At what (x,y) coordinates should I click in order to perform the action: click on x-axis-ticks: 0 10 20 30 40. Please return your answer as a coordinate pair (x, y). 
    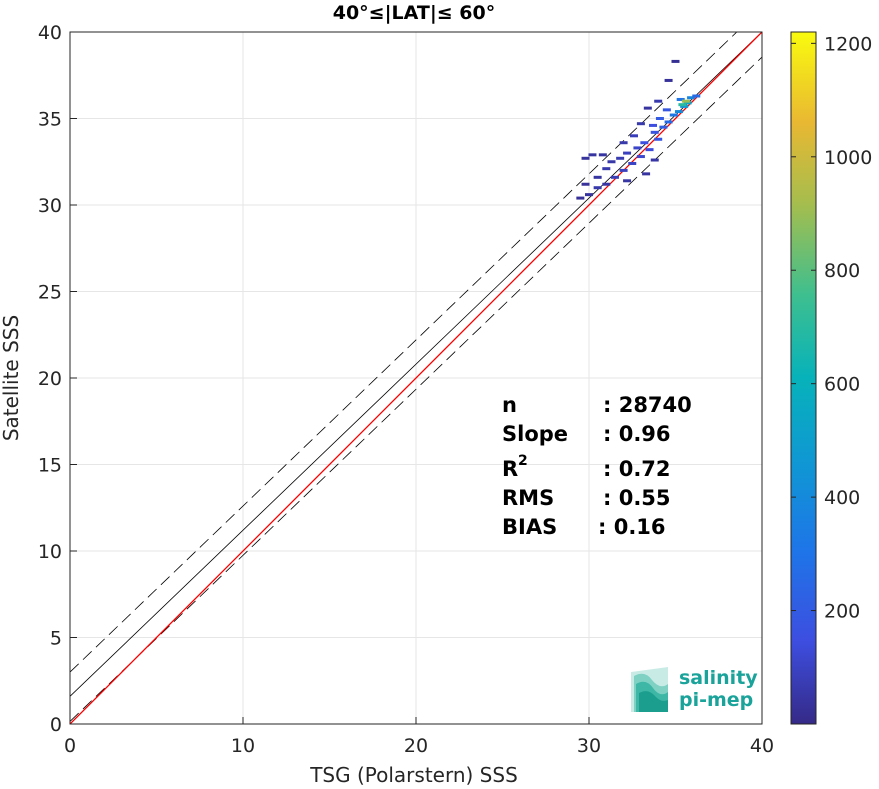
    Looking at the image, I should click on (419, 737).